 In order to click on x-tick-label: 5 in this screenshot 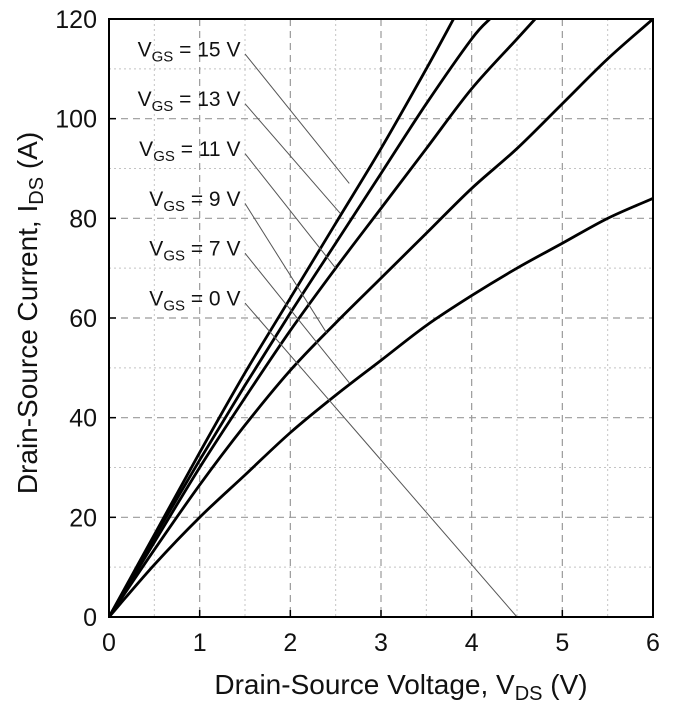, I will do `click(562, 643)`.